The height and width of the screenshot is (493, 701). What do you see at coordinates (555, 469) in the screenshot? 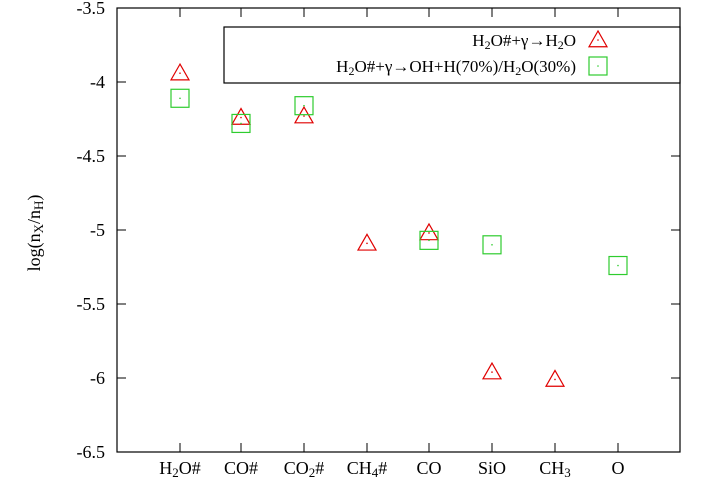
I see `x-tick-label: CH3` at bounding box center [555, 469].